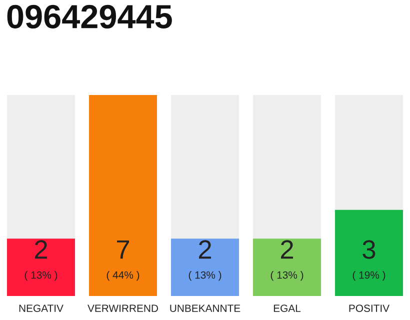  Describe the element at coordinates (123, 308) in the screenshot. I see `x-tick-label: VERWIRREND` at that location.